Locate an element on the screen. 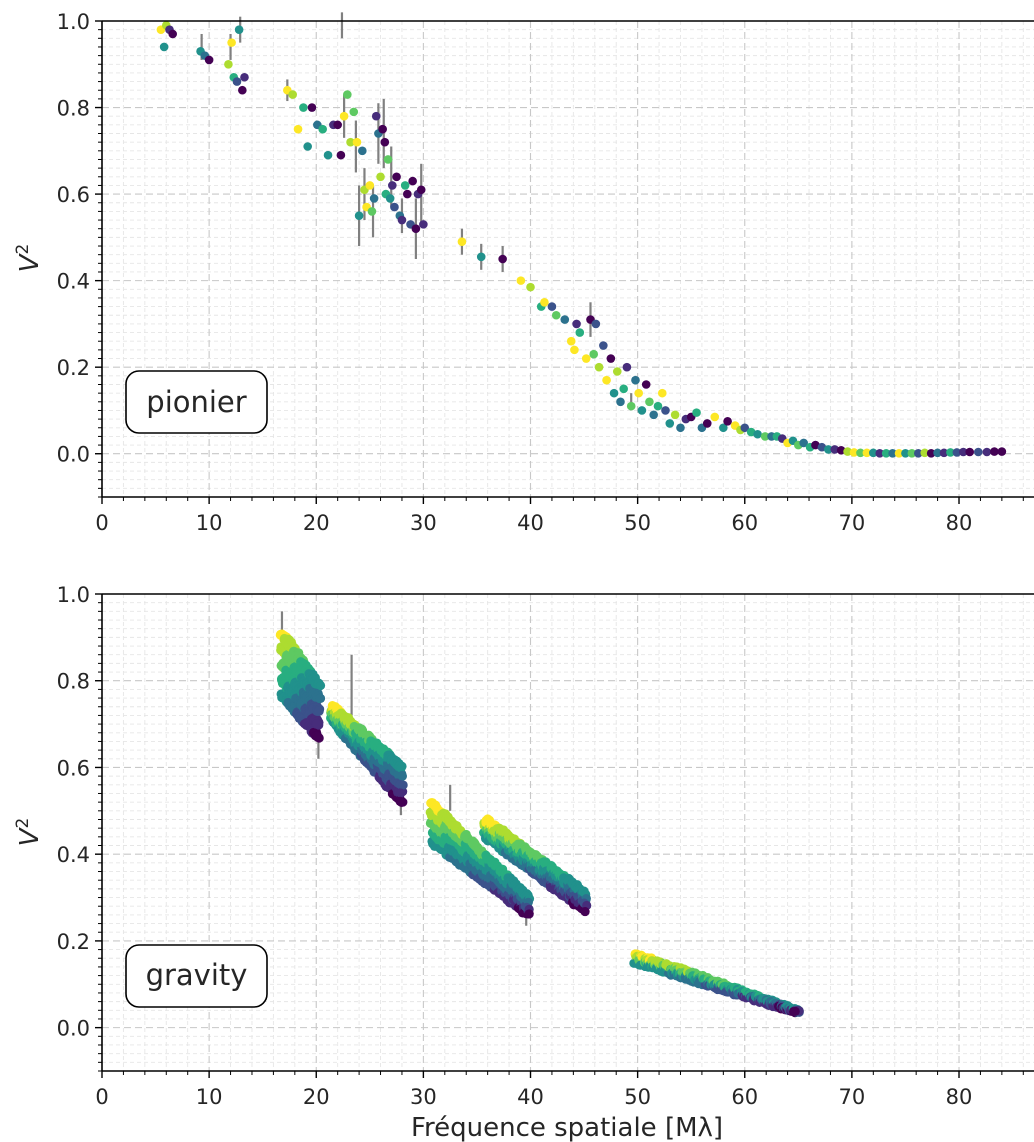 The height and width of the screenshot is (1142, 1034). pionier-legend-box: pionier is located at coordinates (196, 402).